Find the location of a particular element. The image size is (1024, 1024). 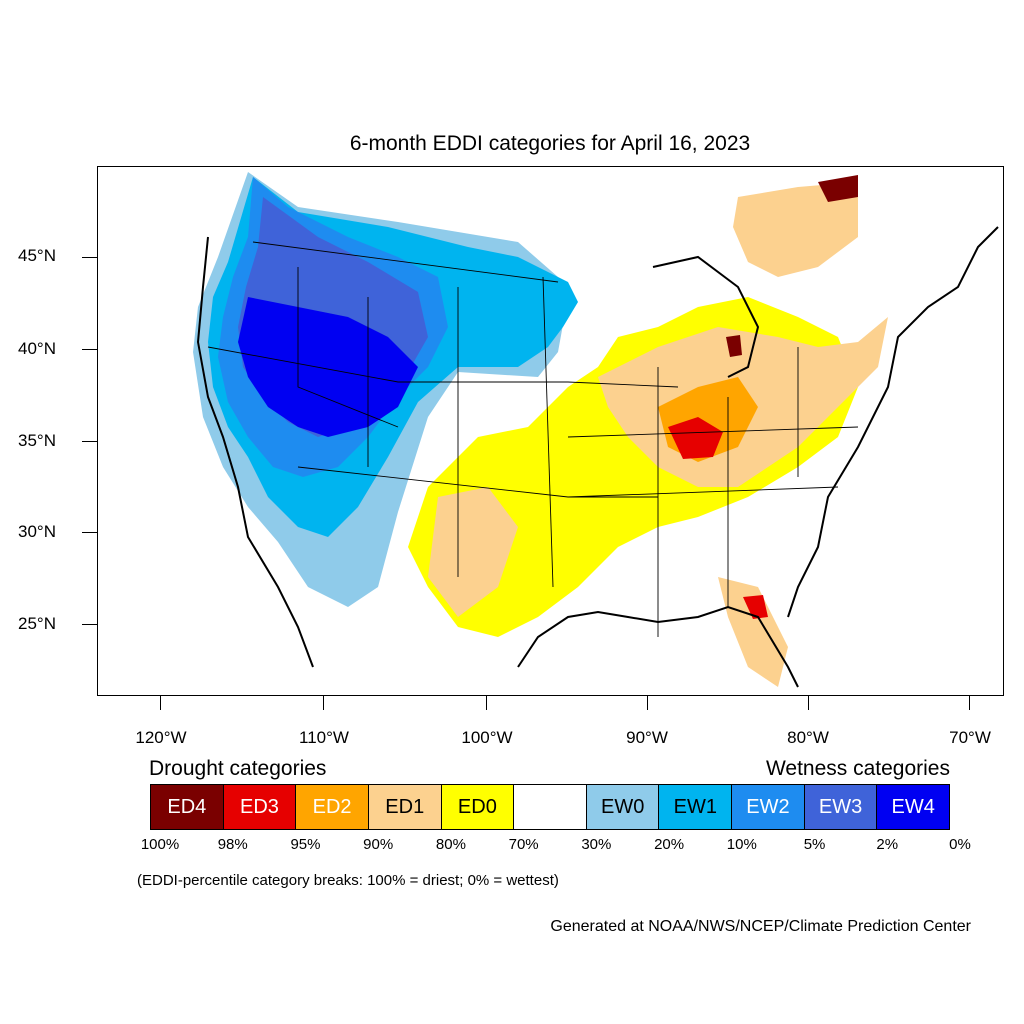

lat-label-40n: 40°N is located at coordinates (37, 348).